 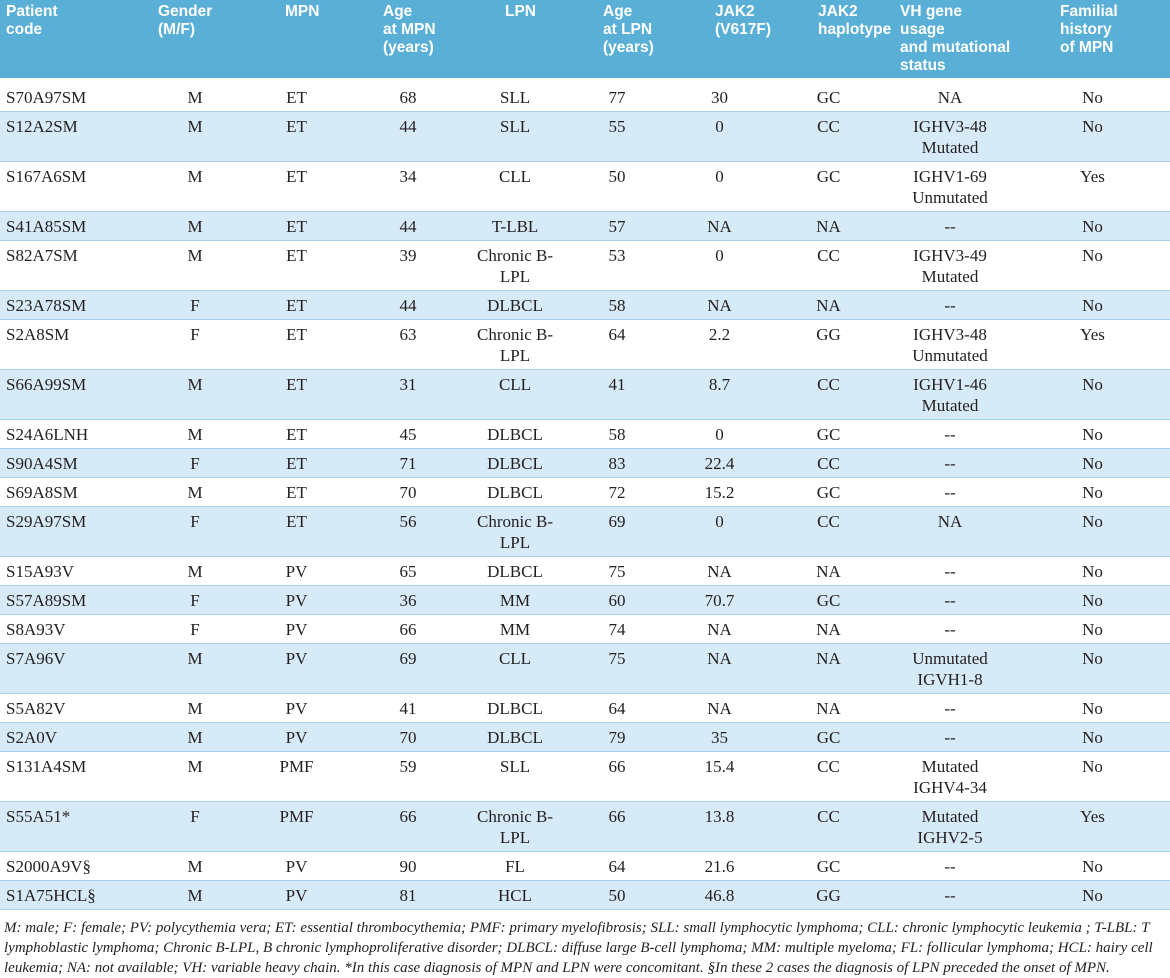 What do you see at coordinates (75, 668) in the screenshot?
I see `patient-code: S7A96V` at bounding box center [75, 668].